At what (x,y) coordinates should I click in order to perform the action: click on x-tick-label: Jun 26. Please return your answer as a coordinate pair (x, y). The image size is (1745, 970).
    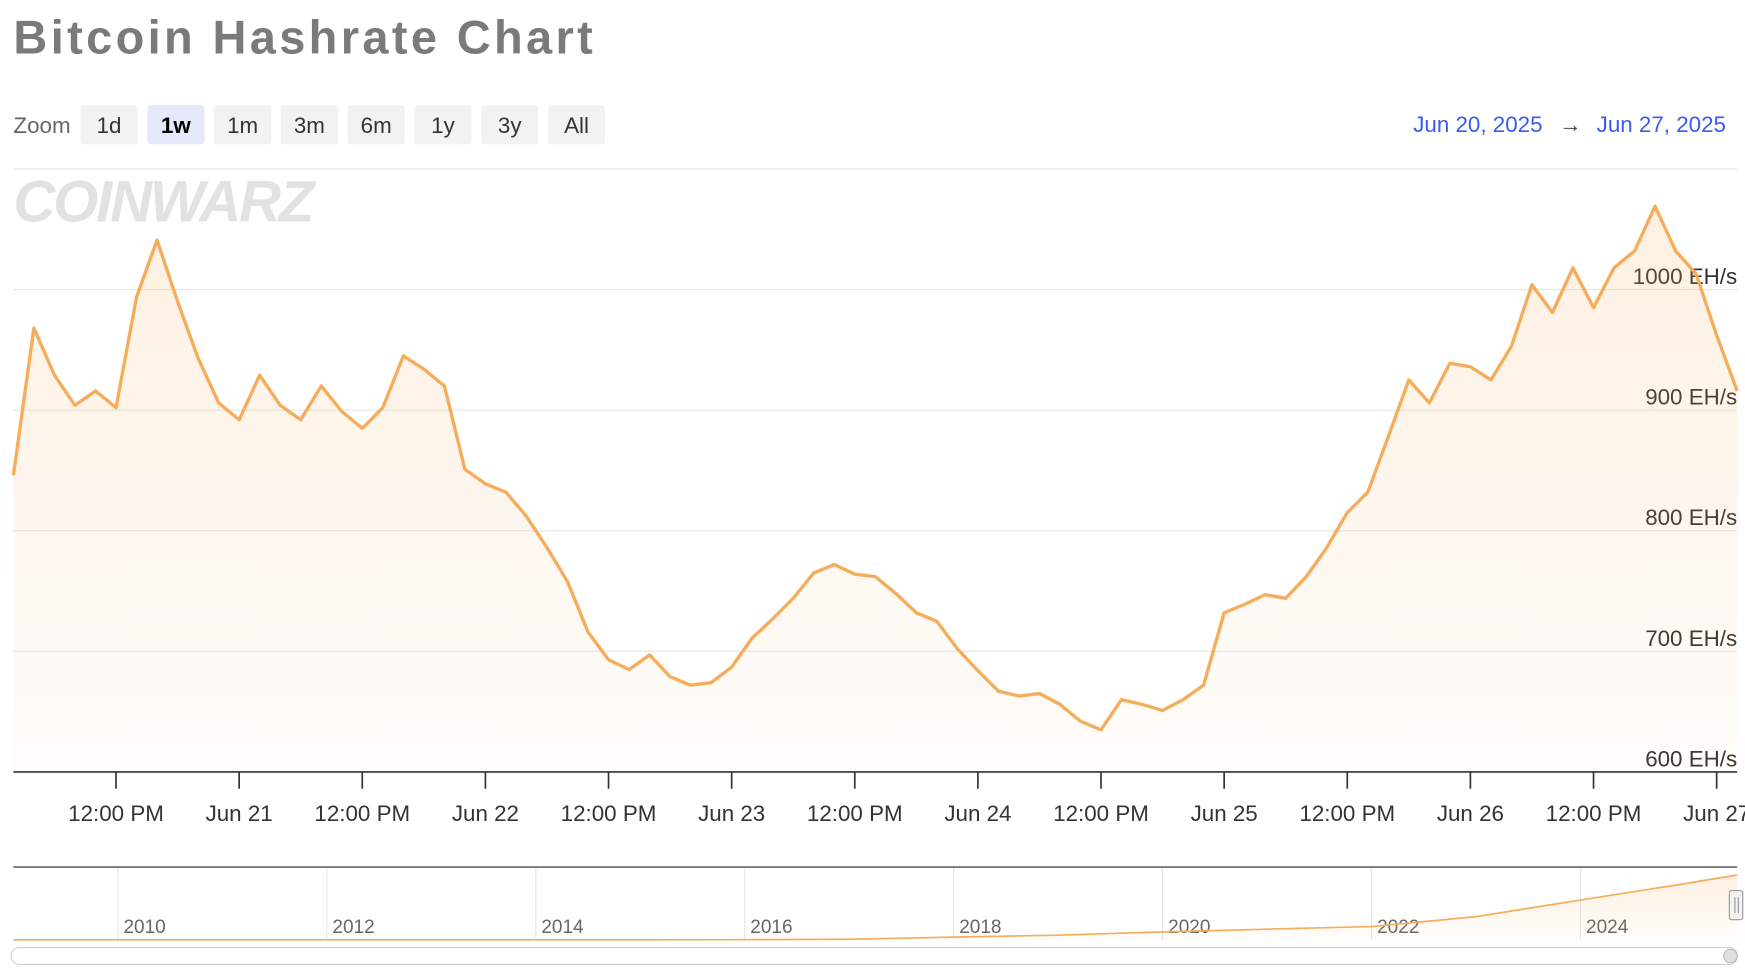
    Looking at the image, I should click on (1470, 813).